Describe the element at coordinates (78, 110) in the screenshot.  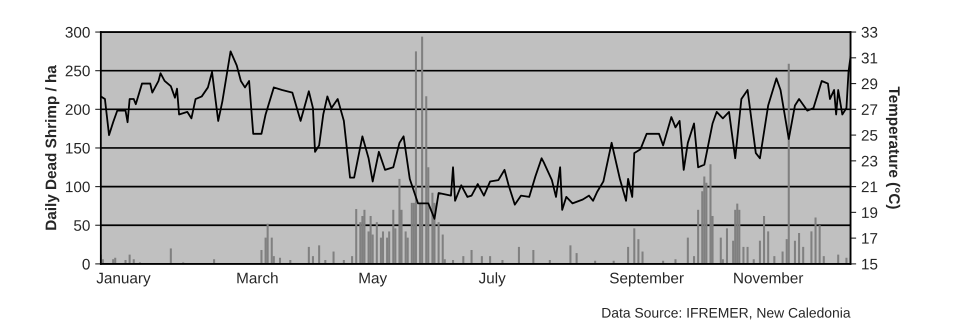
I see `y-tick-label: 200` at that location.